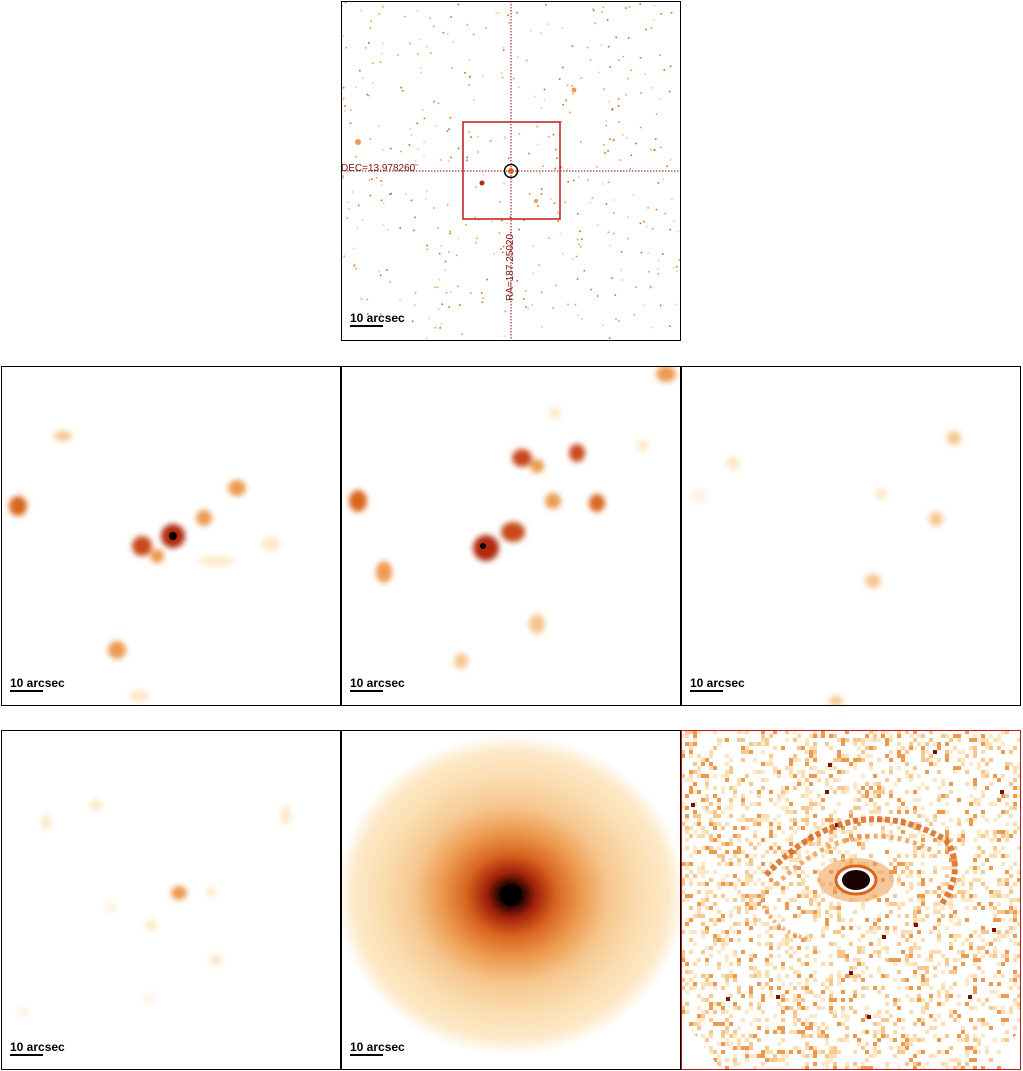 The width and height of the screenshot is (1023, 1071). I want to click on noise-dots, so click(510, 170).